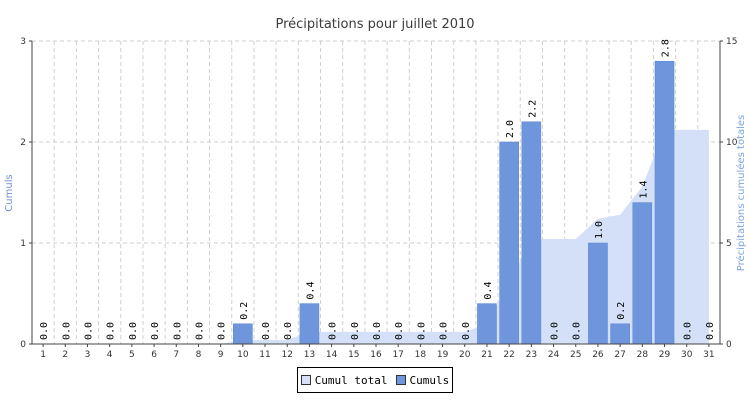 This screenshot has width=750, height=400. I want to click on data-label: 2.8, so click(666, 48).